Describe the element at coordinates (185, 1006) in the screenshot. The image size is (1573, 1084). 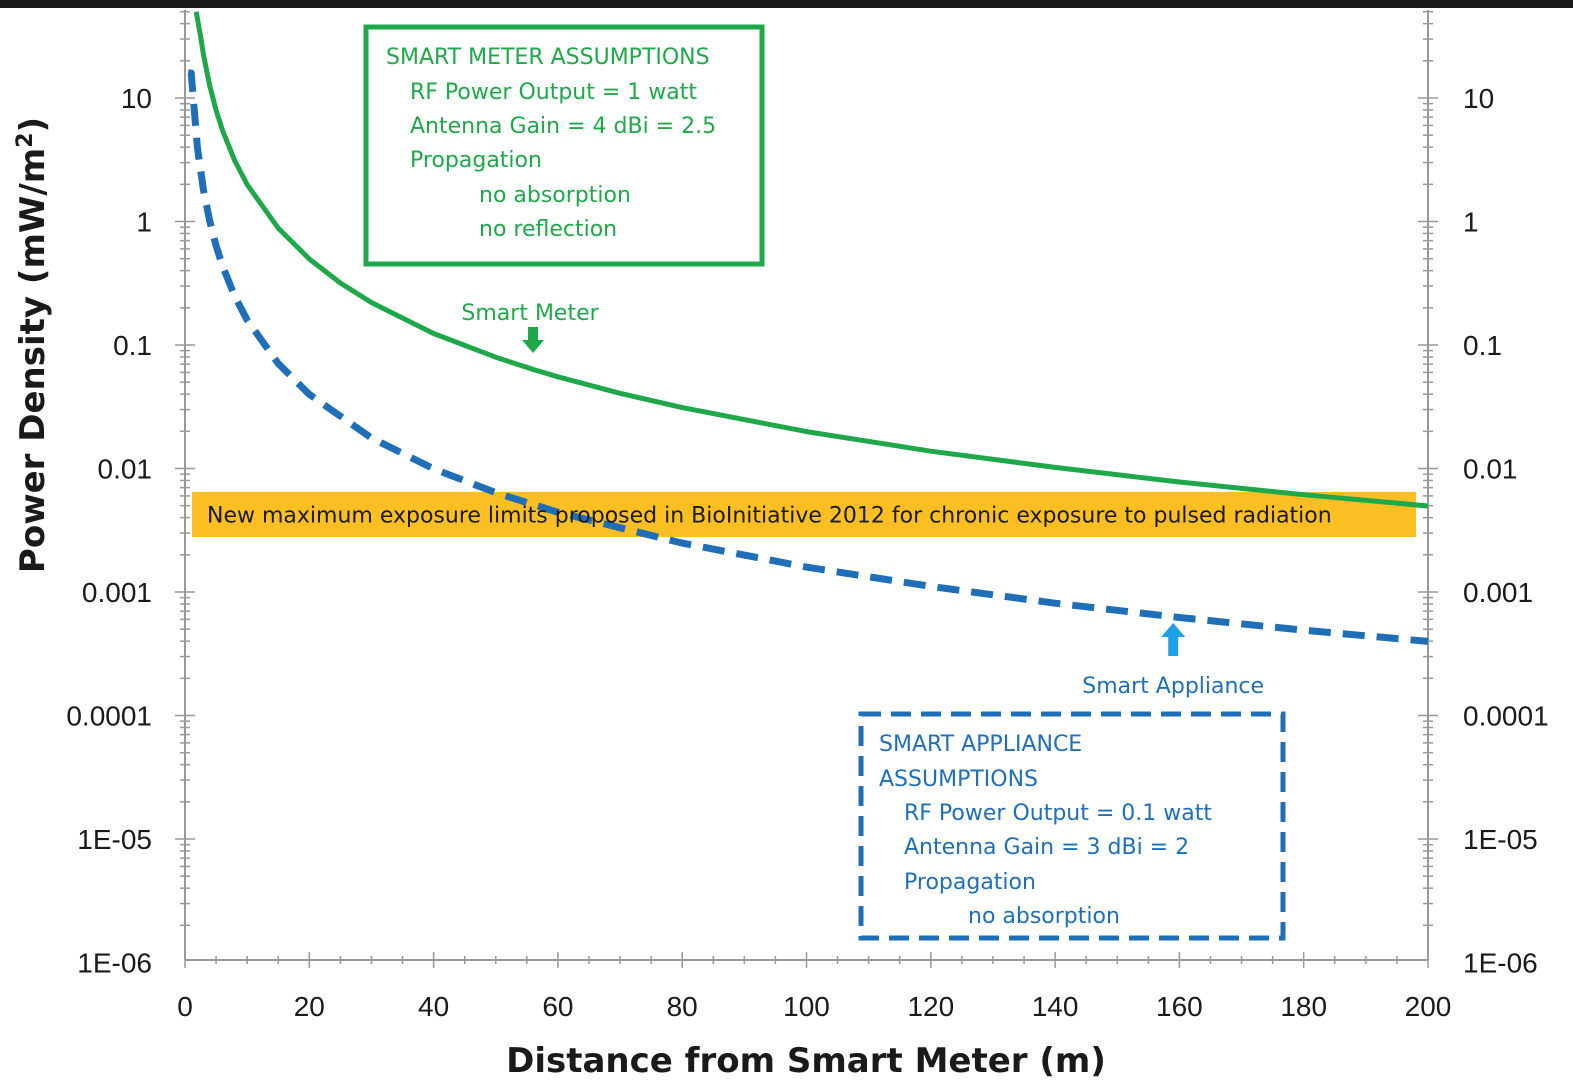
I see `x-tick-label: 0` at that location.